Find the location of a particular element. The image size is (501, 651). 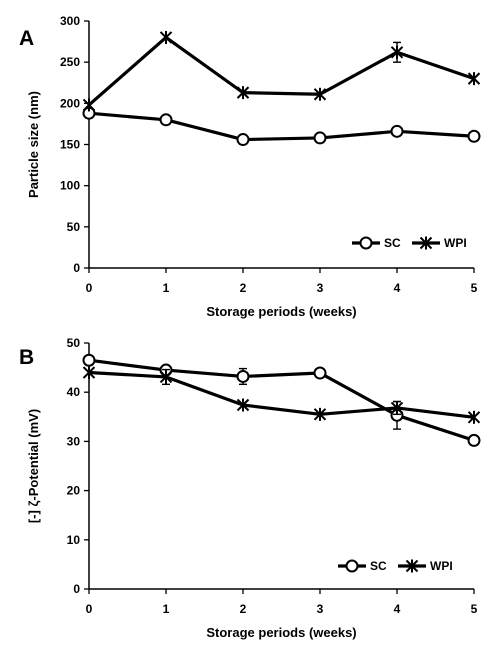

y-tick-label: 200 is located at coordinates (70, 103).